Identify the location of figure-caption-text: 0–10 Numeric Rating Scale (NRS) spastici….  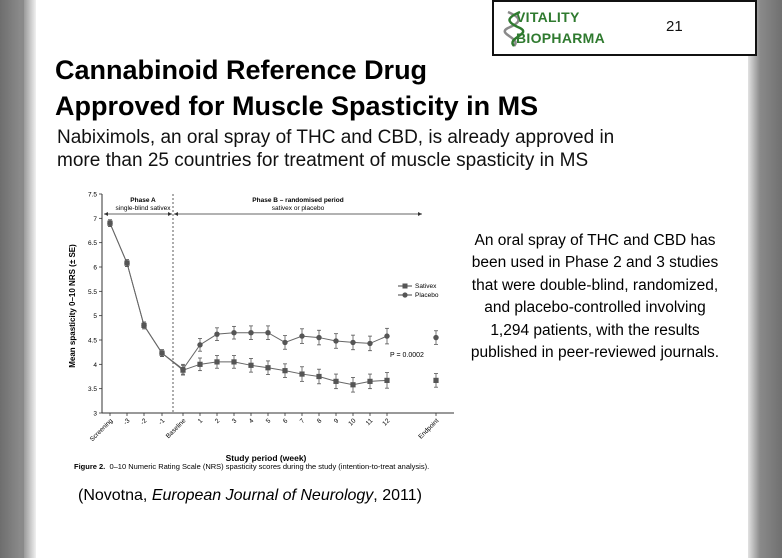
(269, 466).